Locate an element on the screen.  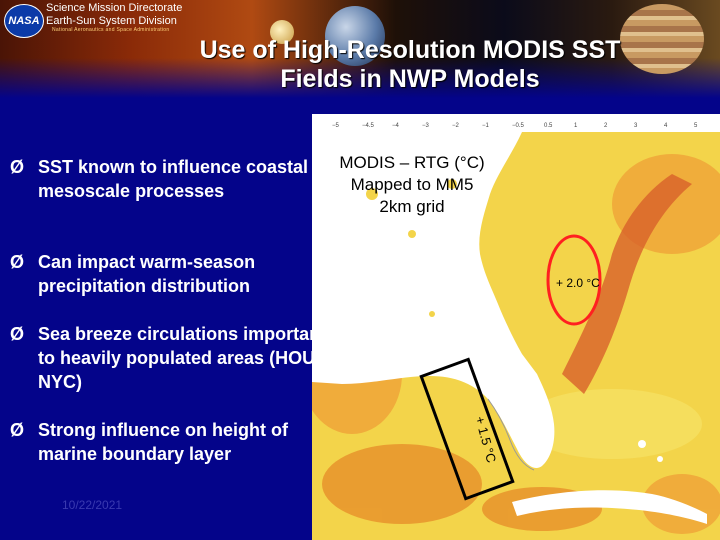
earth-image is located at coordinates (355, 36).